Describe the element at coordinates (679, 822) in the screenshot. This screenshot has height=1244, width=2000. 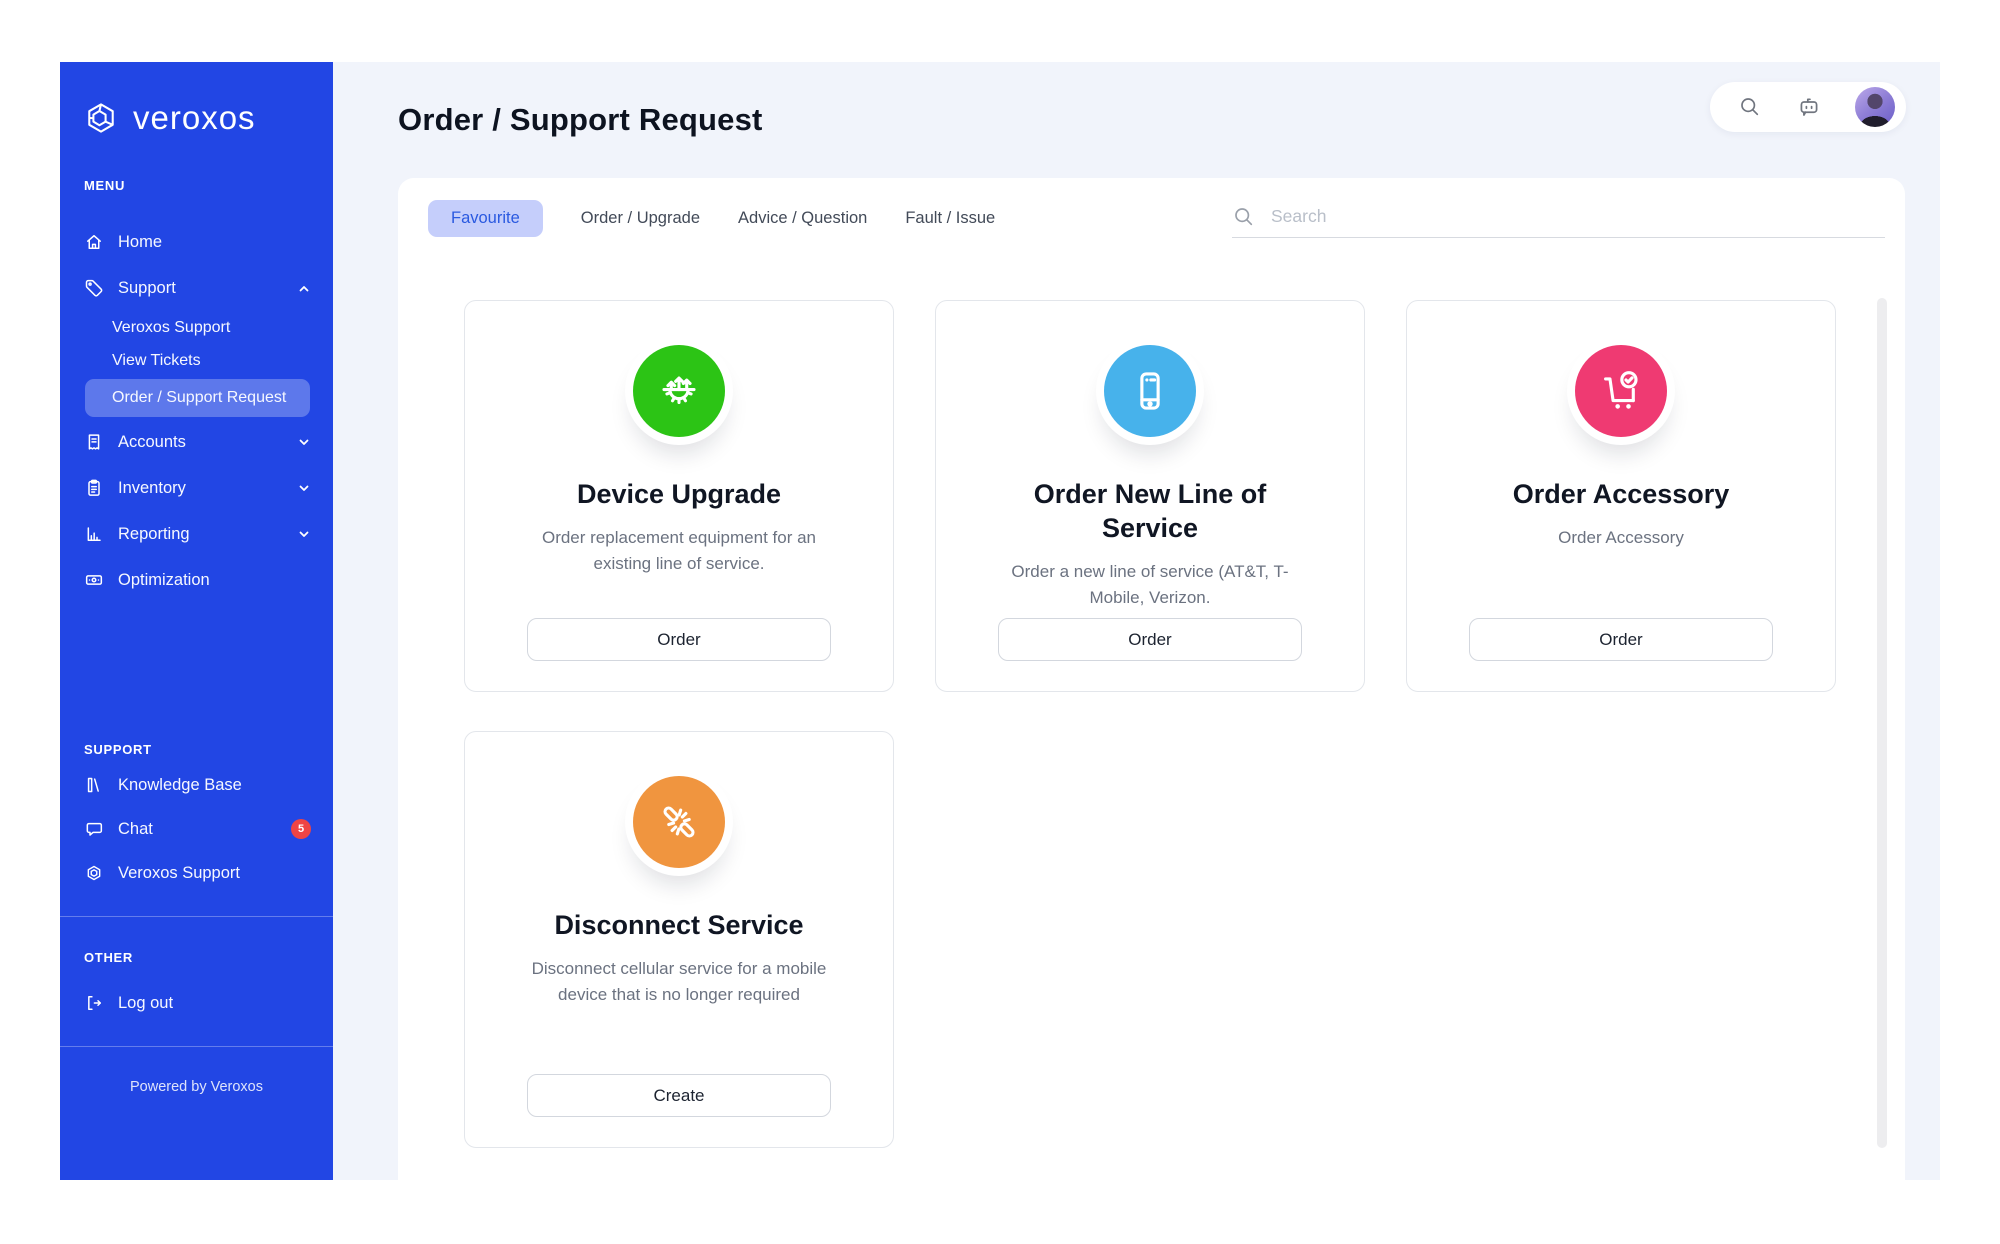
I see `broken-link-icon` at that location.